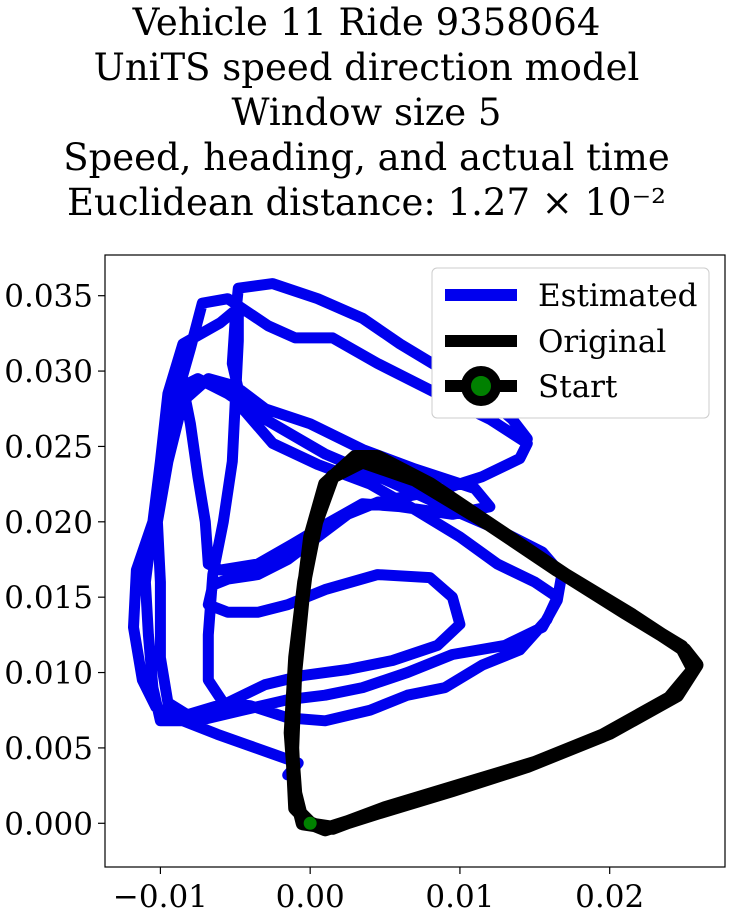 The width and height of the screenshot is (733, 916). Describe the element at coordinates (366, 22) in the screenshot. I see `title-line-1: Vehicle 11 Ride 9358064` at that location.